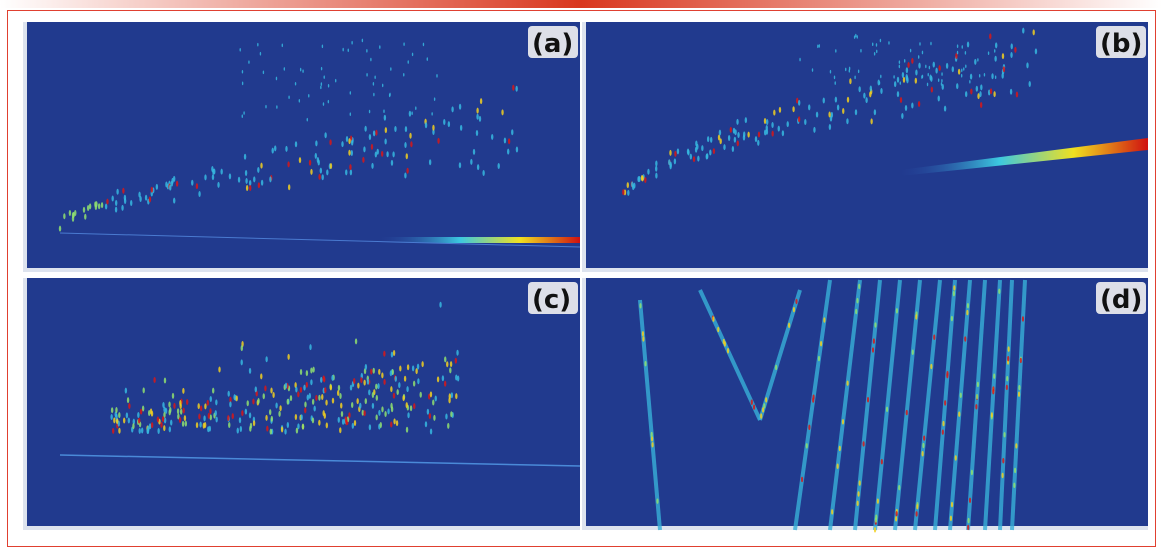 This screenshot has width=1162, height=552. I want to click on streak, so click(845, 405).